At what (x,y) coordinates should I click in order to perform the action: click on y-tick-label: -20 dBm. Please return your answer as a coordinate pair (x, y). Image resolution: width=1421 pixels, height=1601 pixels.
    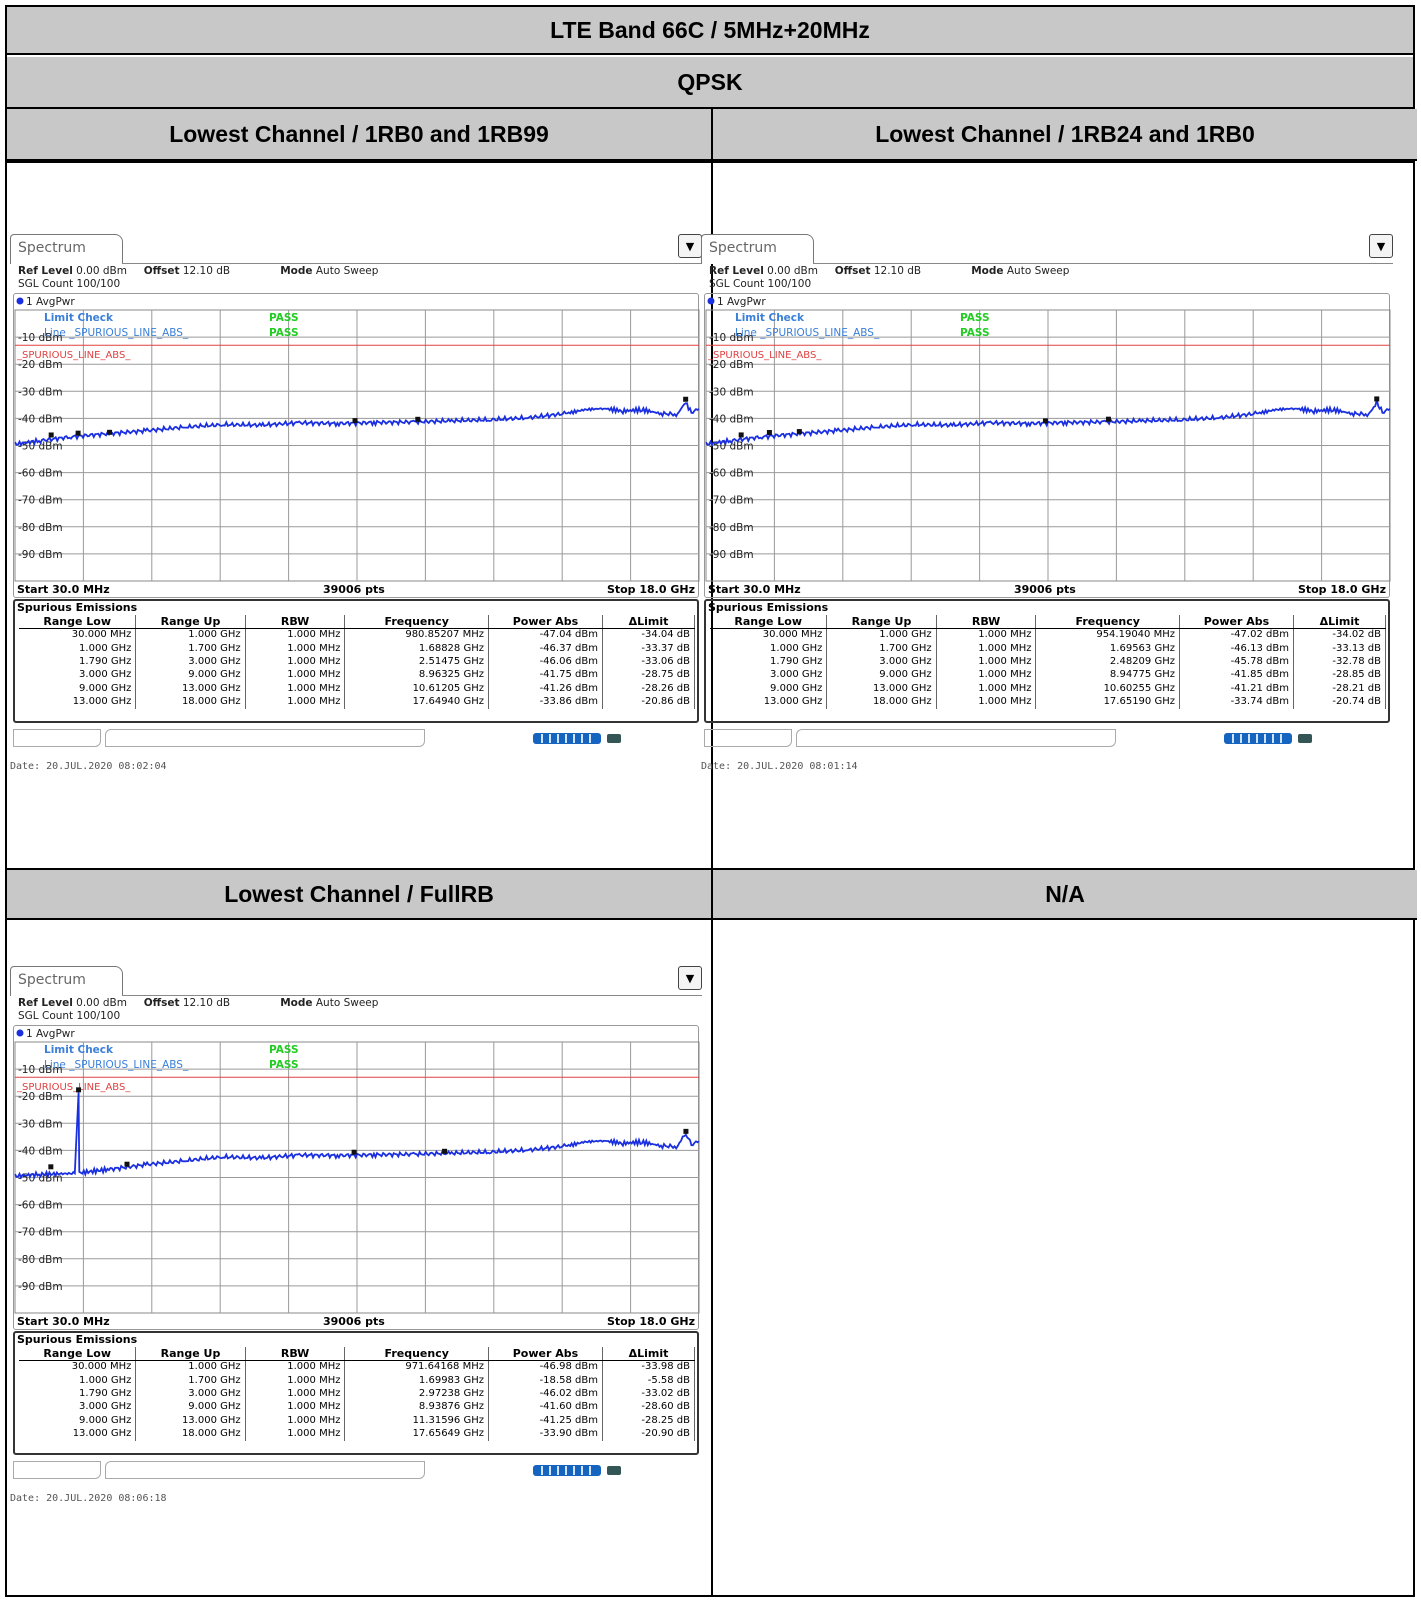
    Looking at the image, I should click on (40, 1097).